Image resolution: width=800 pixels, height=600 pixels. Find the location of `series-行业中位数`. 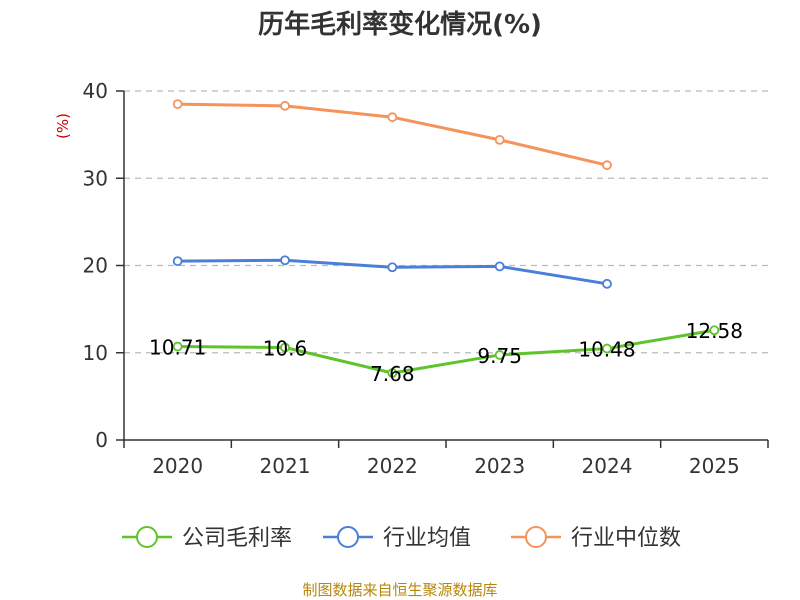

series-行业中位数 is located at coordinates (392, 135).